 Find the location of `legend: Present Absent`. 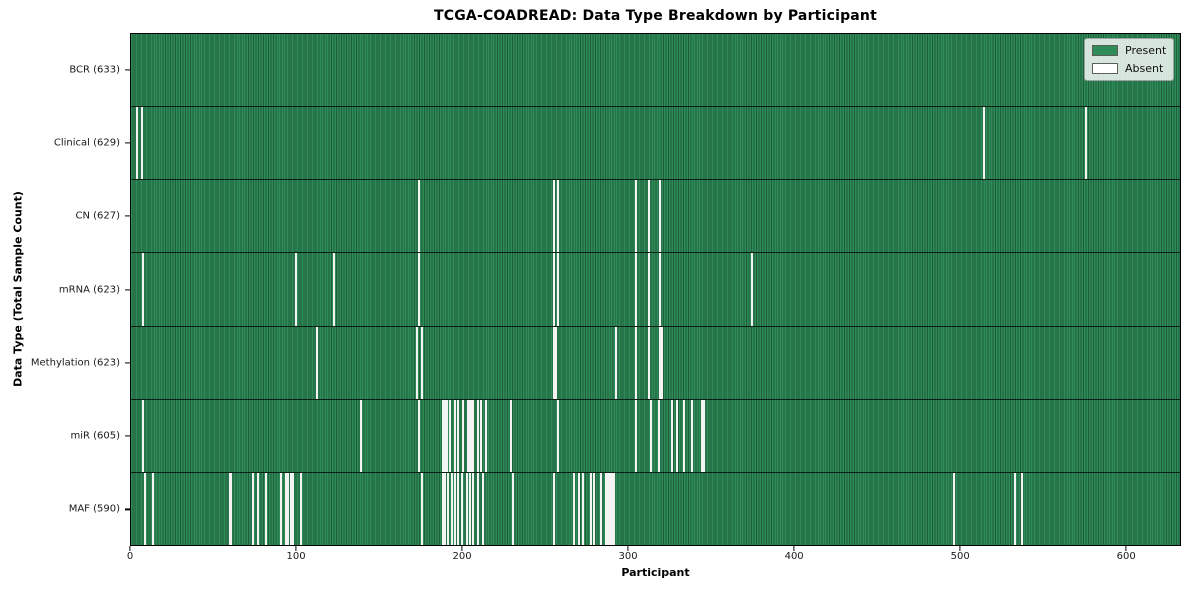

legend: Present Absent is located at coordinates (1129, 59).